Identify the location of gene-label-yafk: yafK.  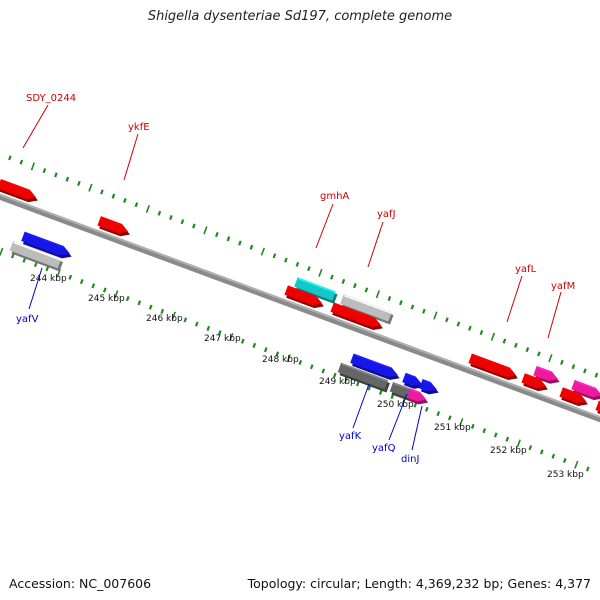
(350, 436).